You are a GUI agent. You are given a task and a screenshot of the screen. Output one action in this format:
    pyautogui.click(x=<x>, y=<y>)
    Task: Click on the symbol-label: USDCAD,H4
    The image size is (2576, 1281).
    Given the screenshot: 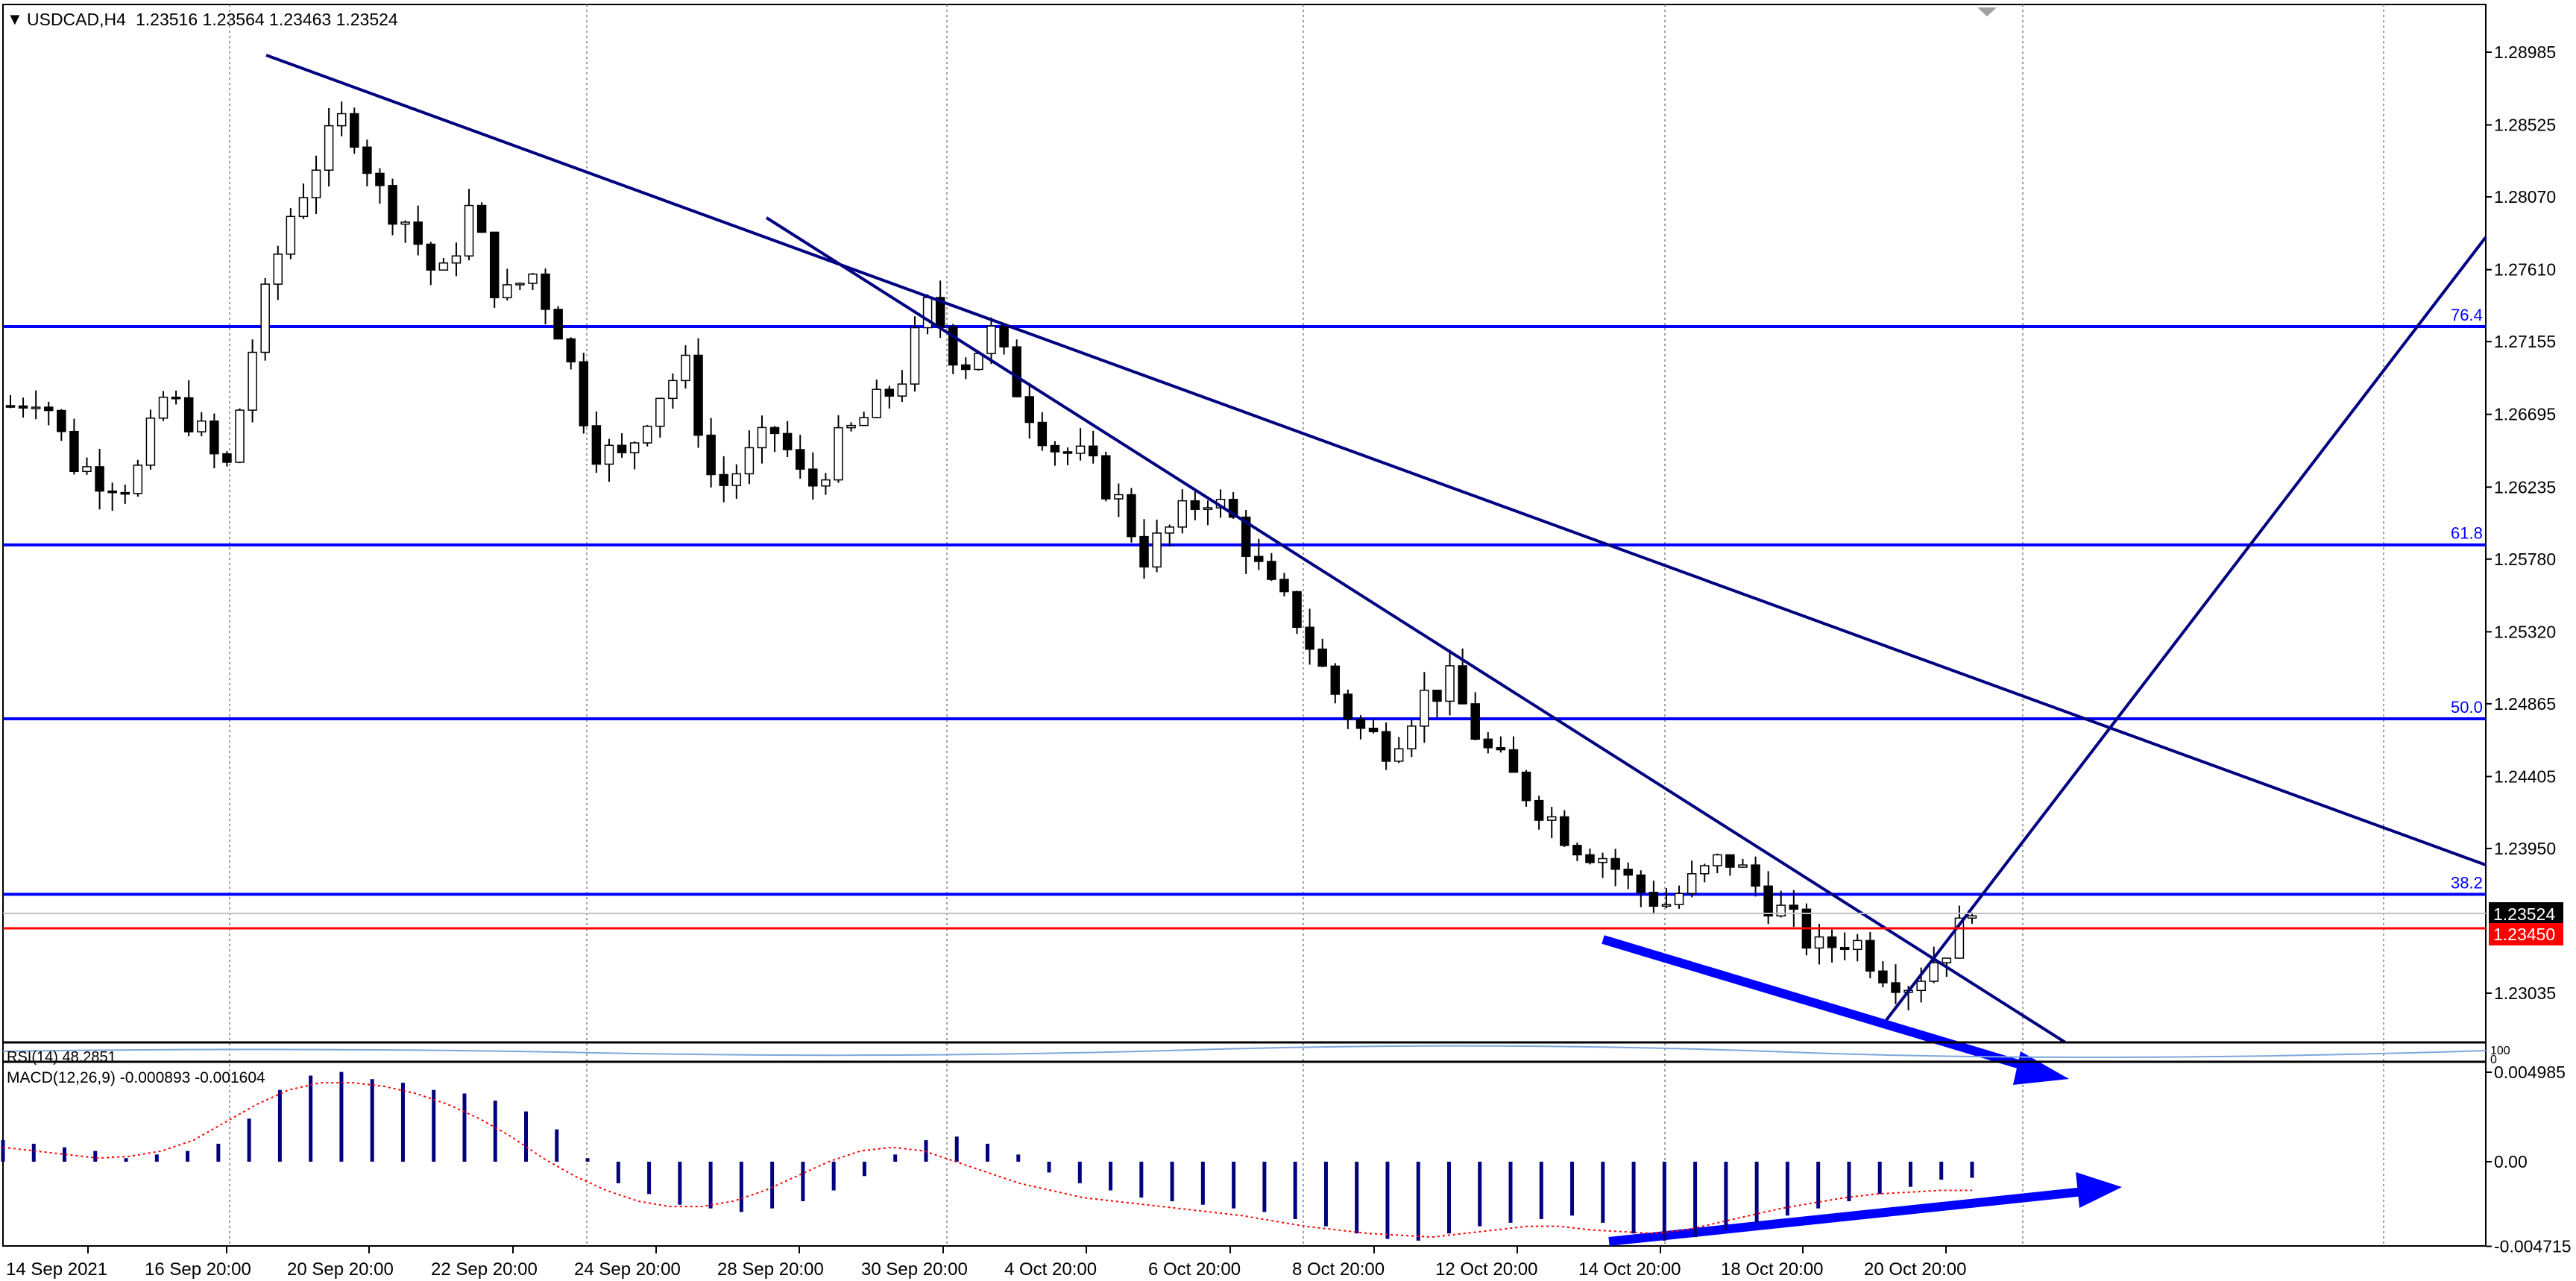 What is the action you would take?
    pyautogui.click(x=76, y=19)
    